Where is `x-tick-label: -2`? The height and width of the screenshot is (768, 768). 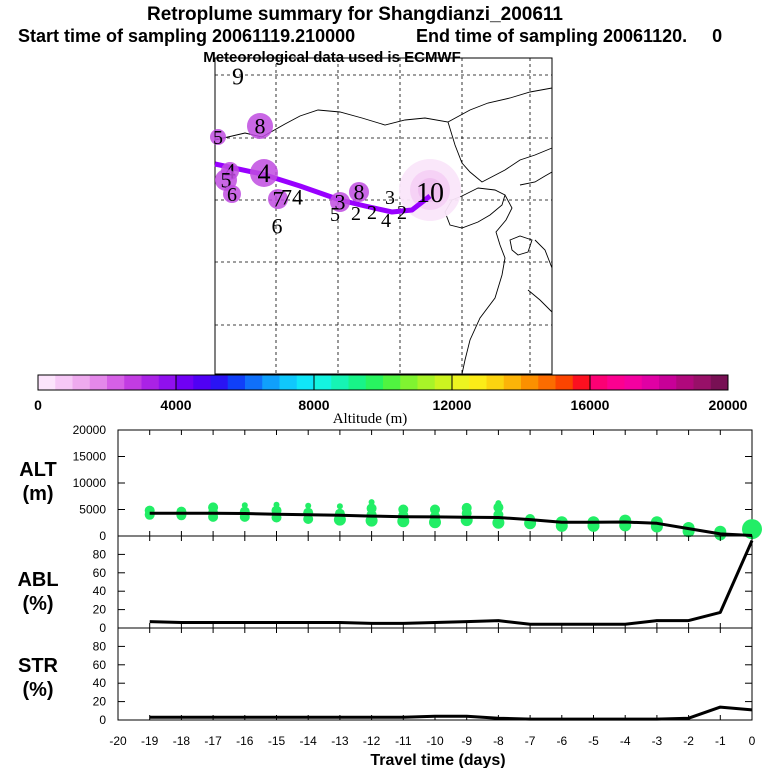 x-tick-label: -2 is located at coordinates (688, 741).